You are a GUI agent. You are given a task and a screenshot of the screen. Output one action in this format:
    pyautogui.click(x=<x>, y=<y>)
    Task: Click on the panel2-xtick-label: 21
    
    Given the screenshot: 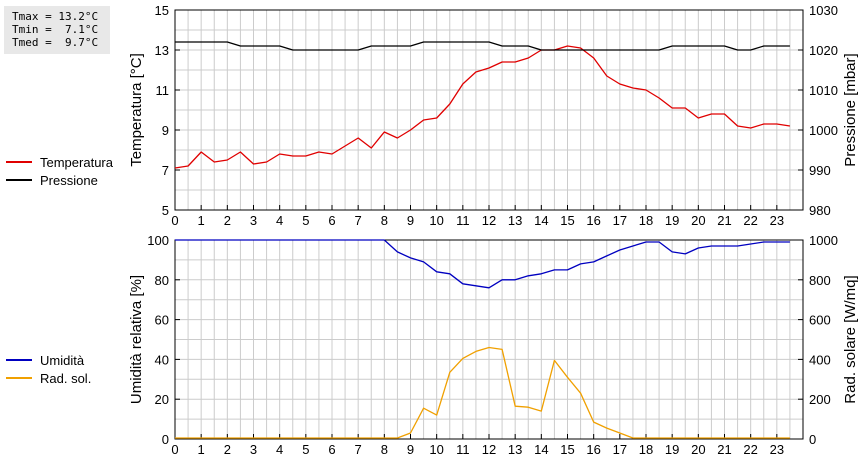 What is the action you would take?
    pyautogui.click(x=724, y=449)
    